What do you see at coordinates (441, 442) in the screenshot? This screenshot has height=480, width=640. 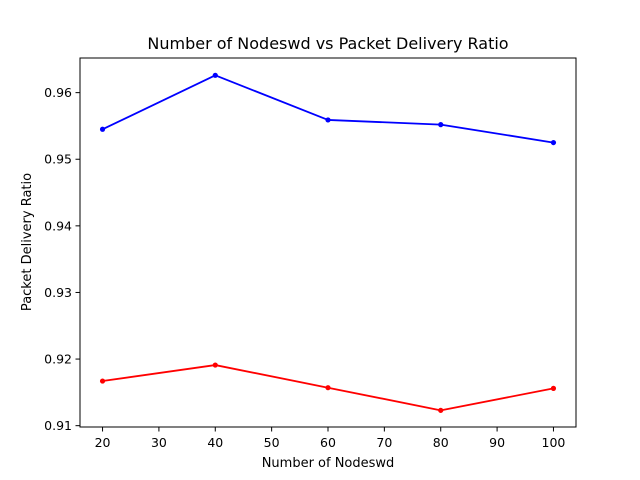 I see `x-tick-label: 80` at bounding box center [441, 442].